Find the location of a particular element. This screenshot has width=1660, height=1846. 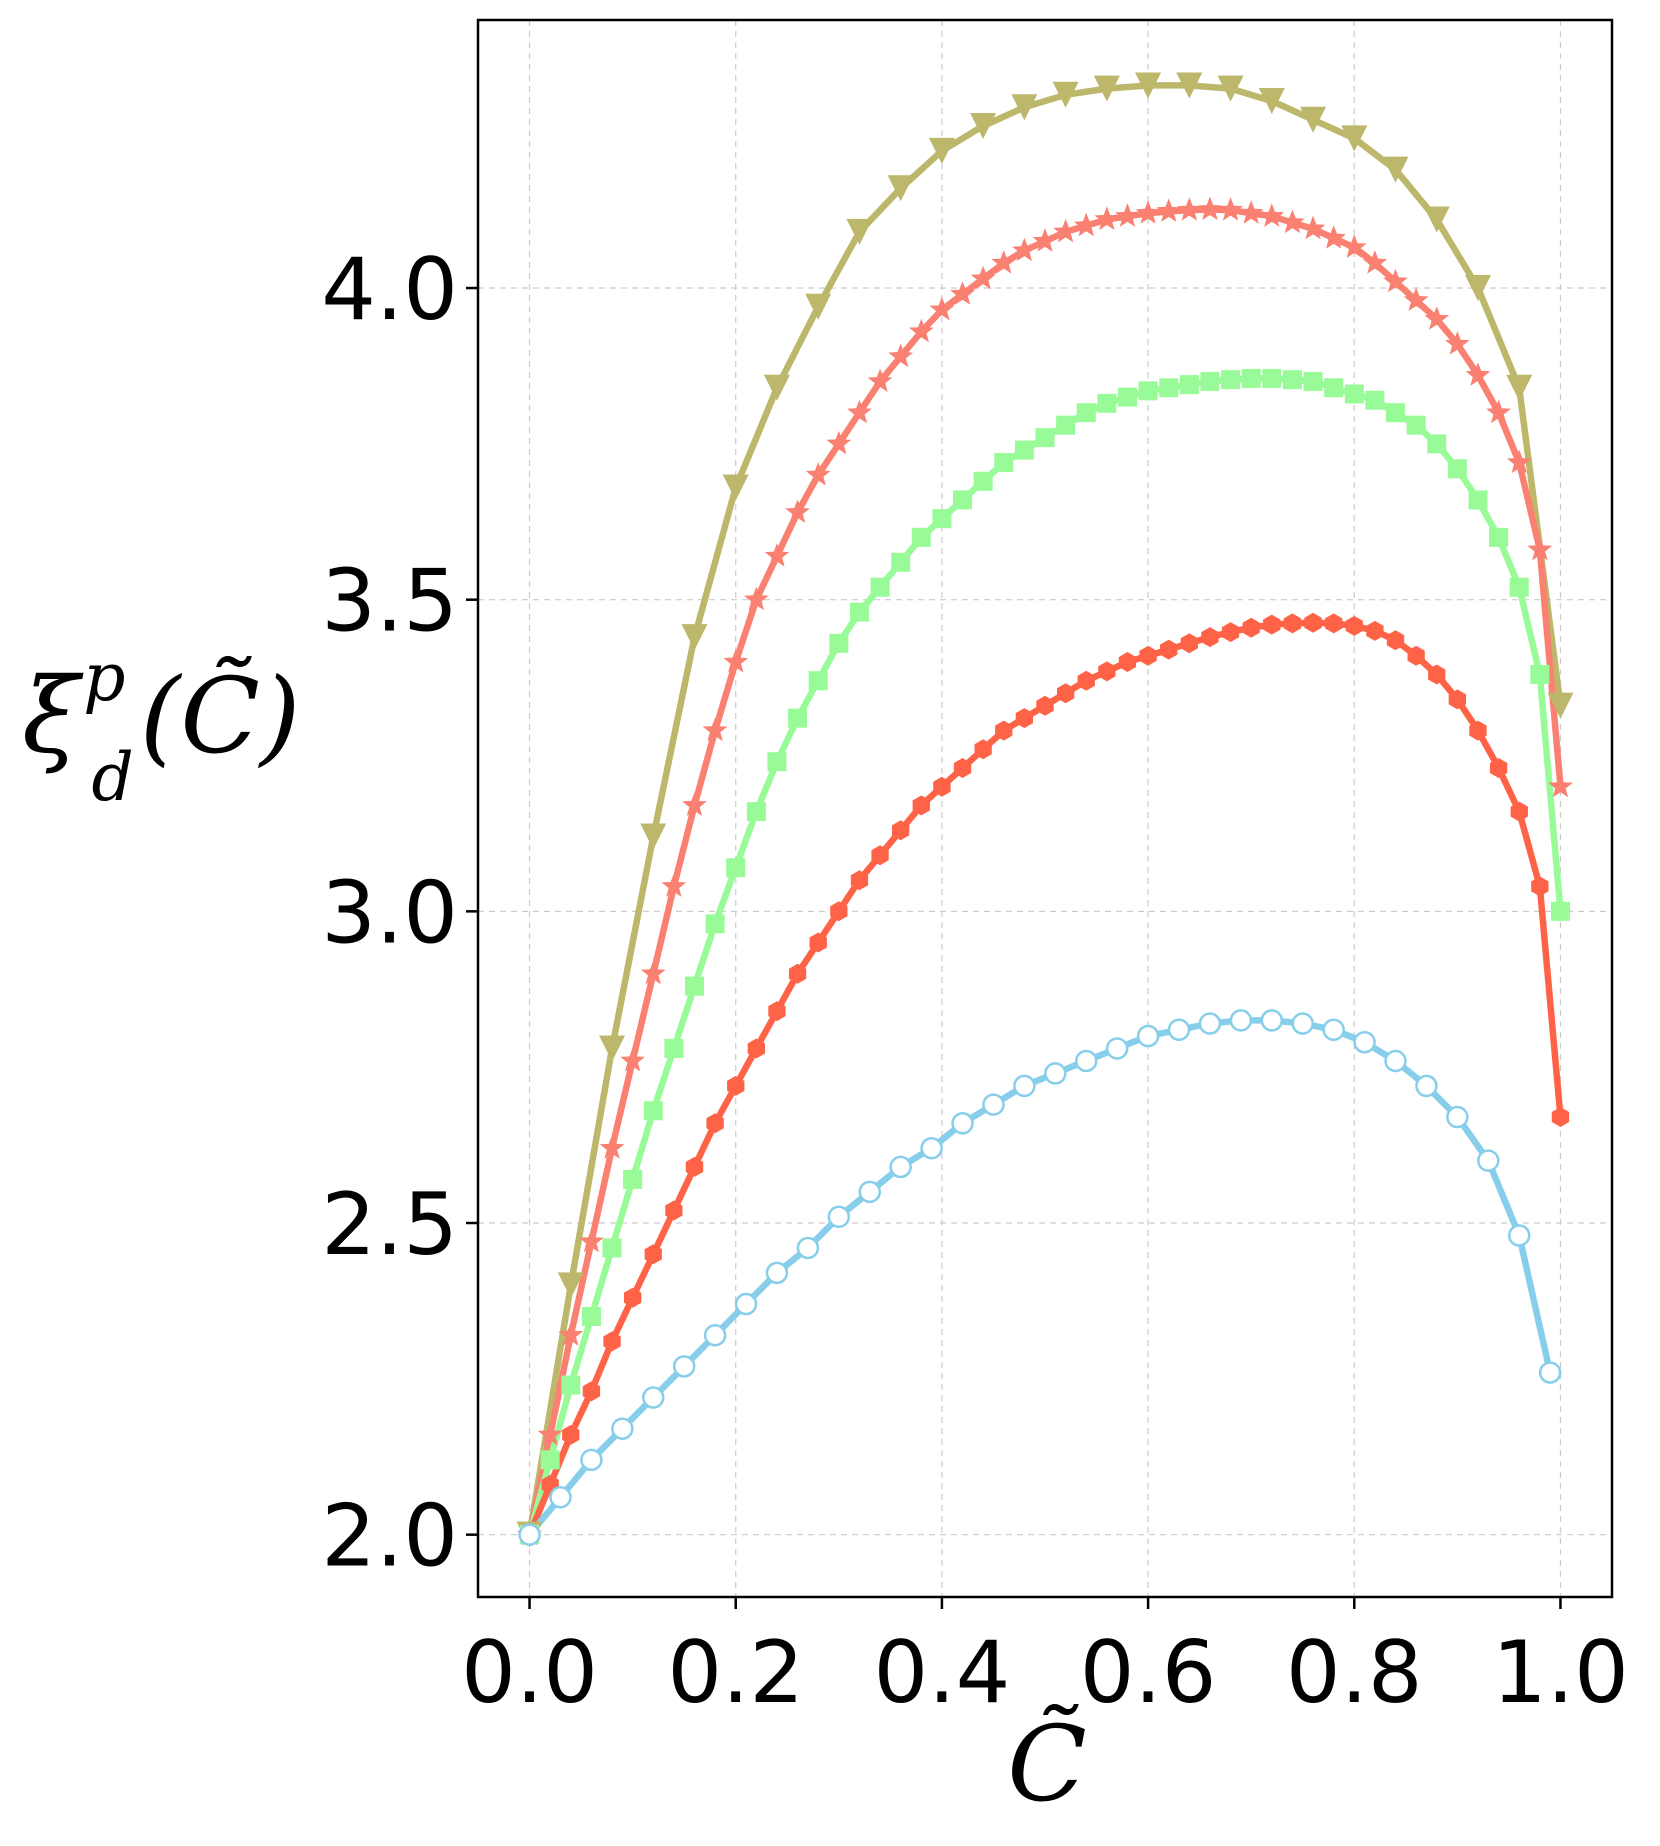

x-axis-title: C̃ is located at coordinates (1047, 1764).